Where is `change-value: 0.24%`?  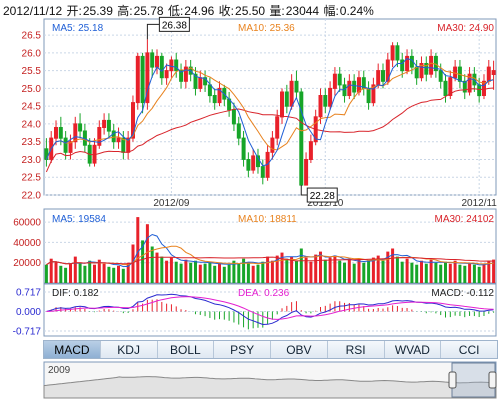 change-value: 0.24% is located at coordinates (356, 11).